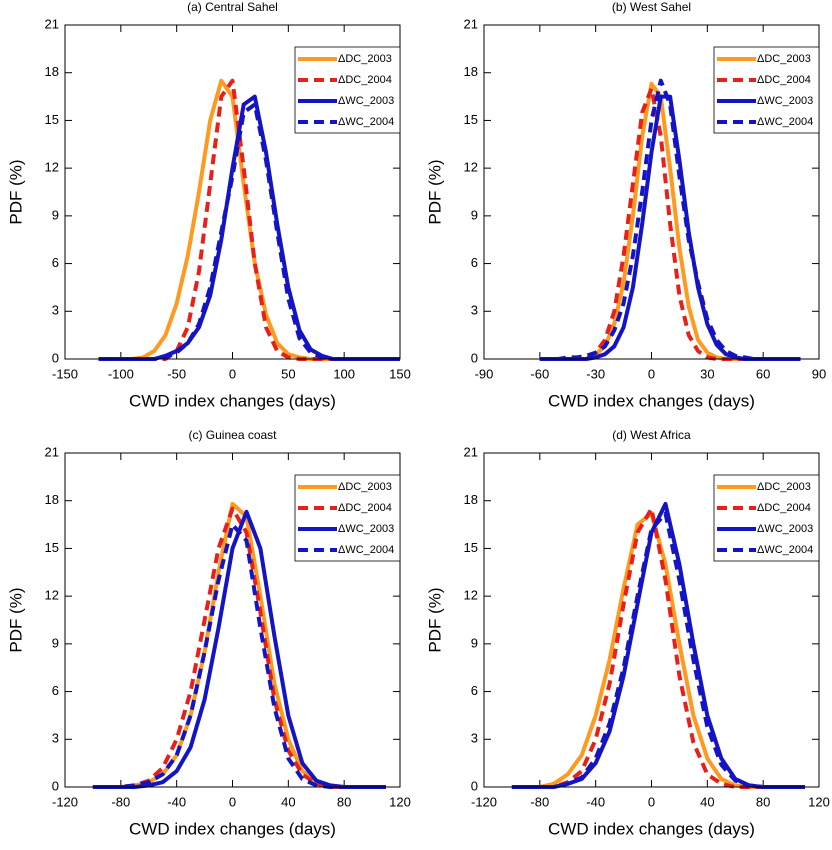 The height and width of the screenshot is (850, 832). Describe the element at coordinates (539, 373) in the screenshot. I see `x-tick-label: -60` at that location.